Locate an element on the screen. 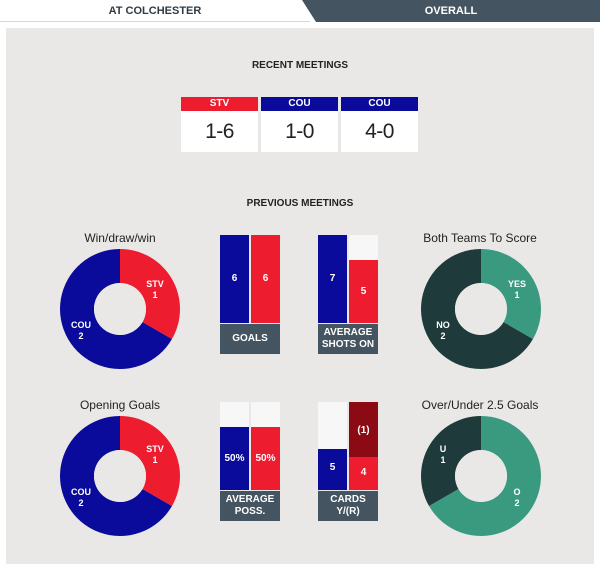 The width and height of the screenshot is (600, 564). goals-label-box: GOALS is located at coordinates (250, 339).